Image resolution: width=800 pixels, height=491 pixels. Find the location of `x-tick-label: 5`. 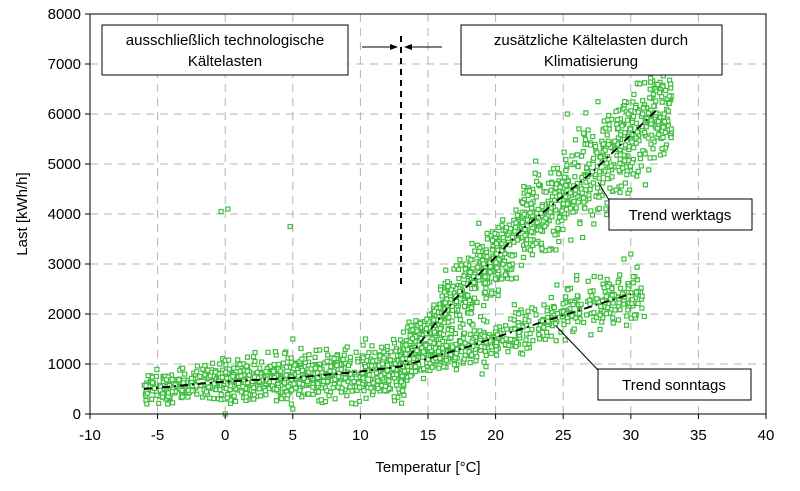

x-tick-label: 5 is located at coordinates (293, 435).